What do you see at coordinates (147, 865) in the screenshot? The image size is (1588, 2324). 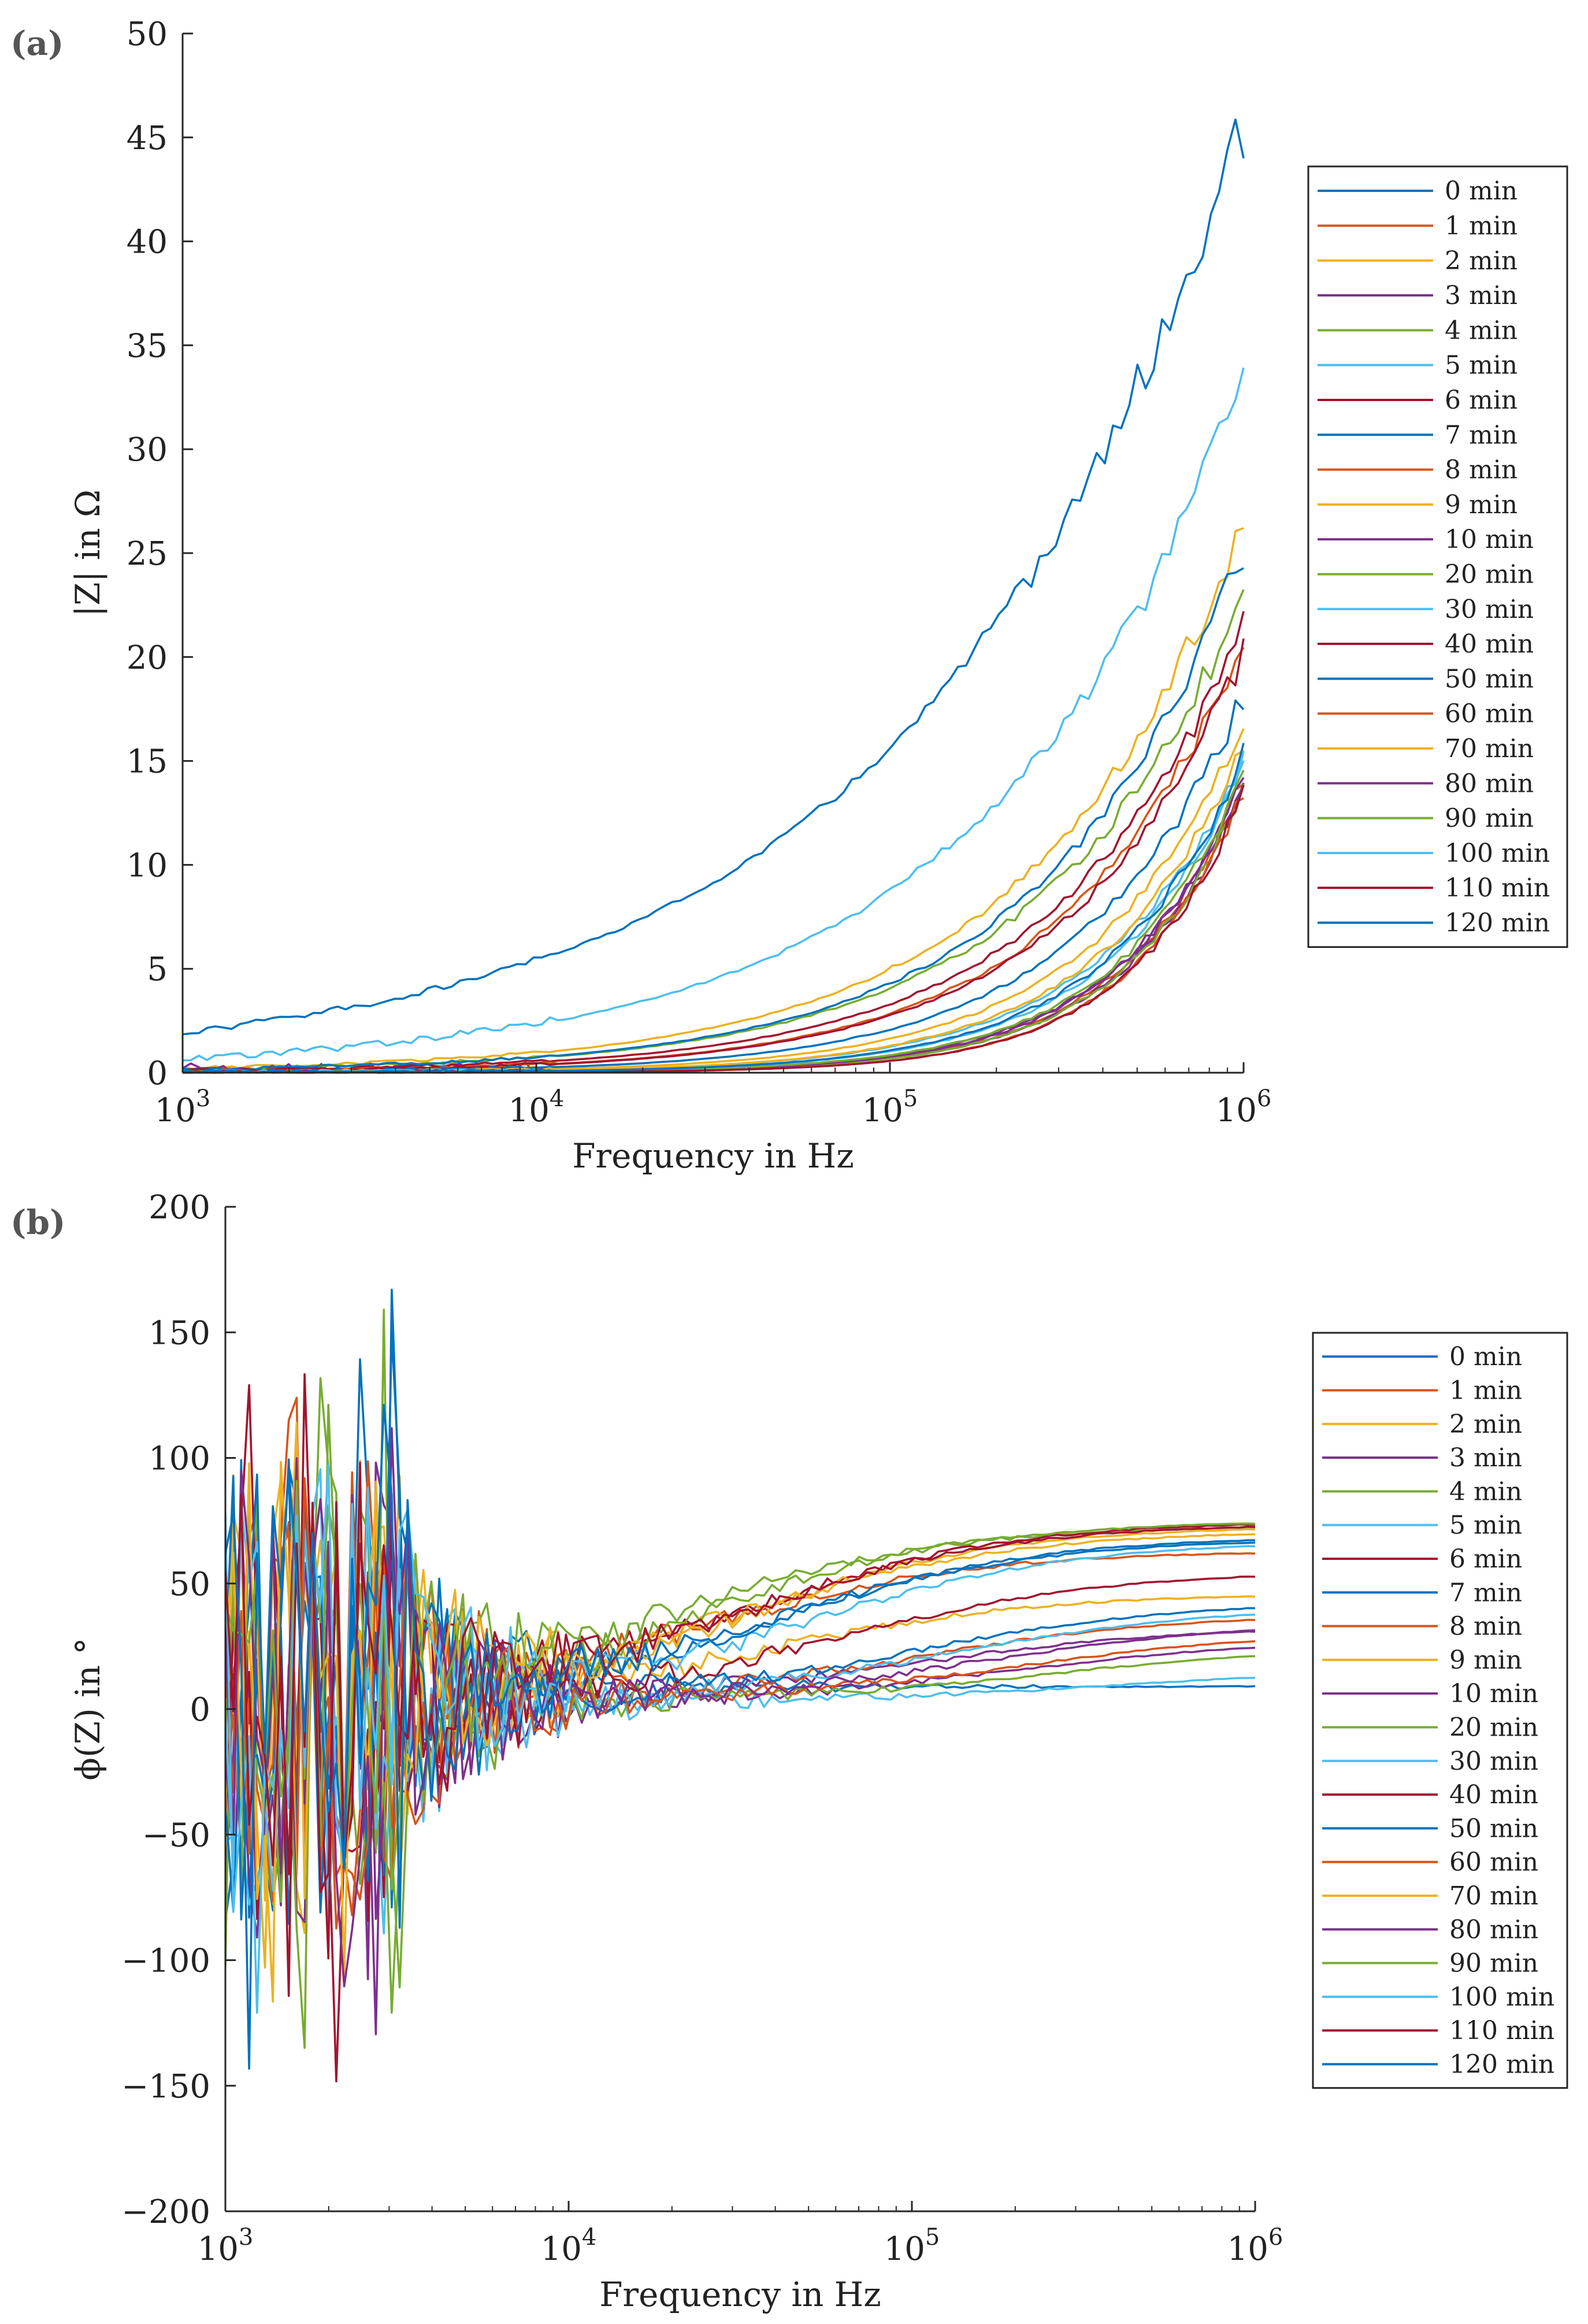 I see `y-tick-label: 10` at bounding box center [147, 865].